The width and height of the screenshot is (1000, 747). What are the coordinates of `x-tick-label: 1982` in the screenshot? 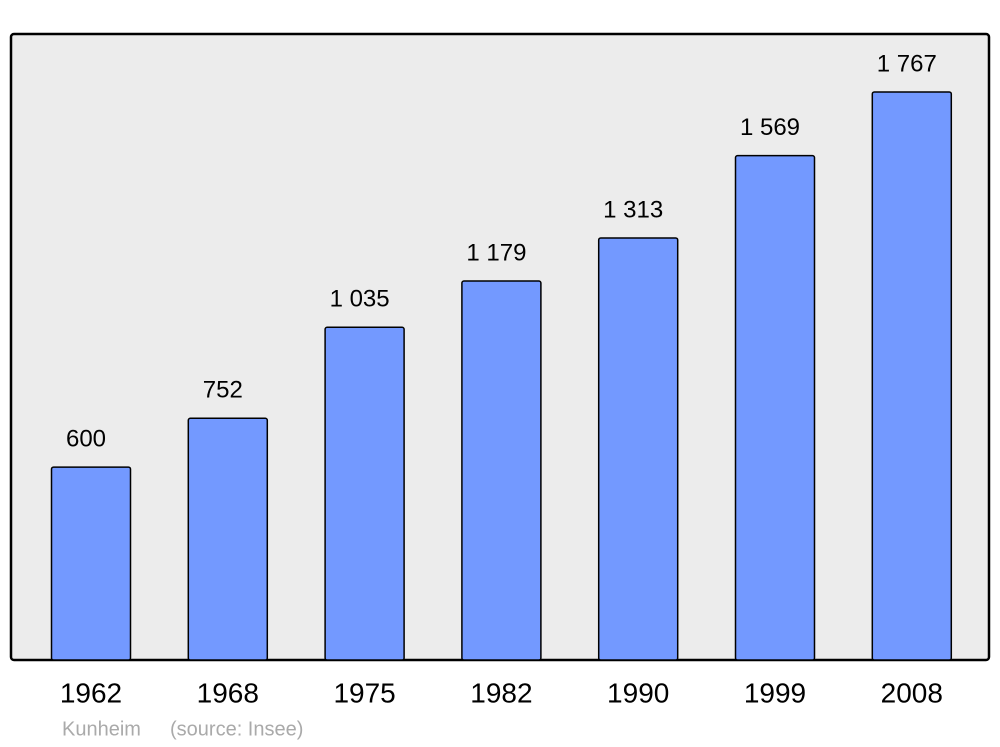 It's located at (501, 692).